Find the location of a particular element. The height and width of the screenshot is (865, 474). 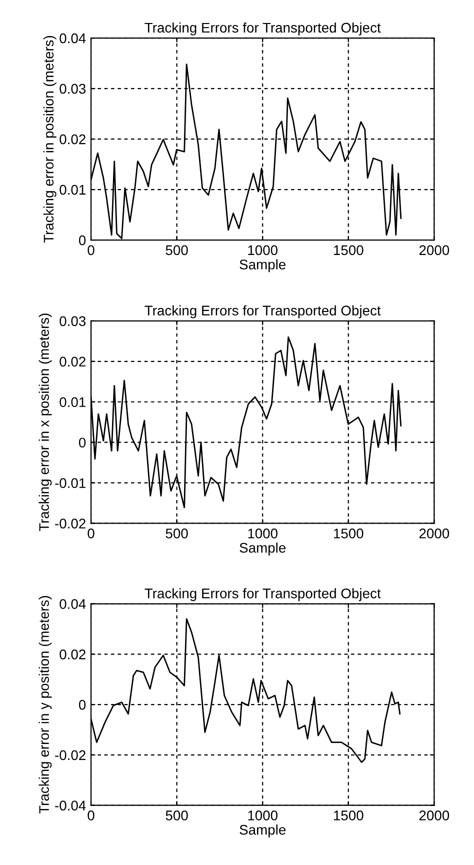

y-axis-title: Tracking error in y position (meters) is located at coordinates (45, 705).